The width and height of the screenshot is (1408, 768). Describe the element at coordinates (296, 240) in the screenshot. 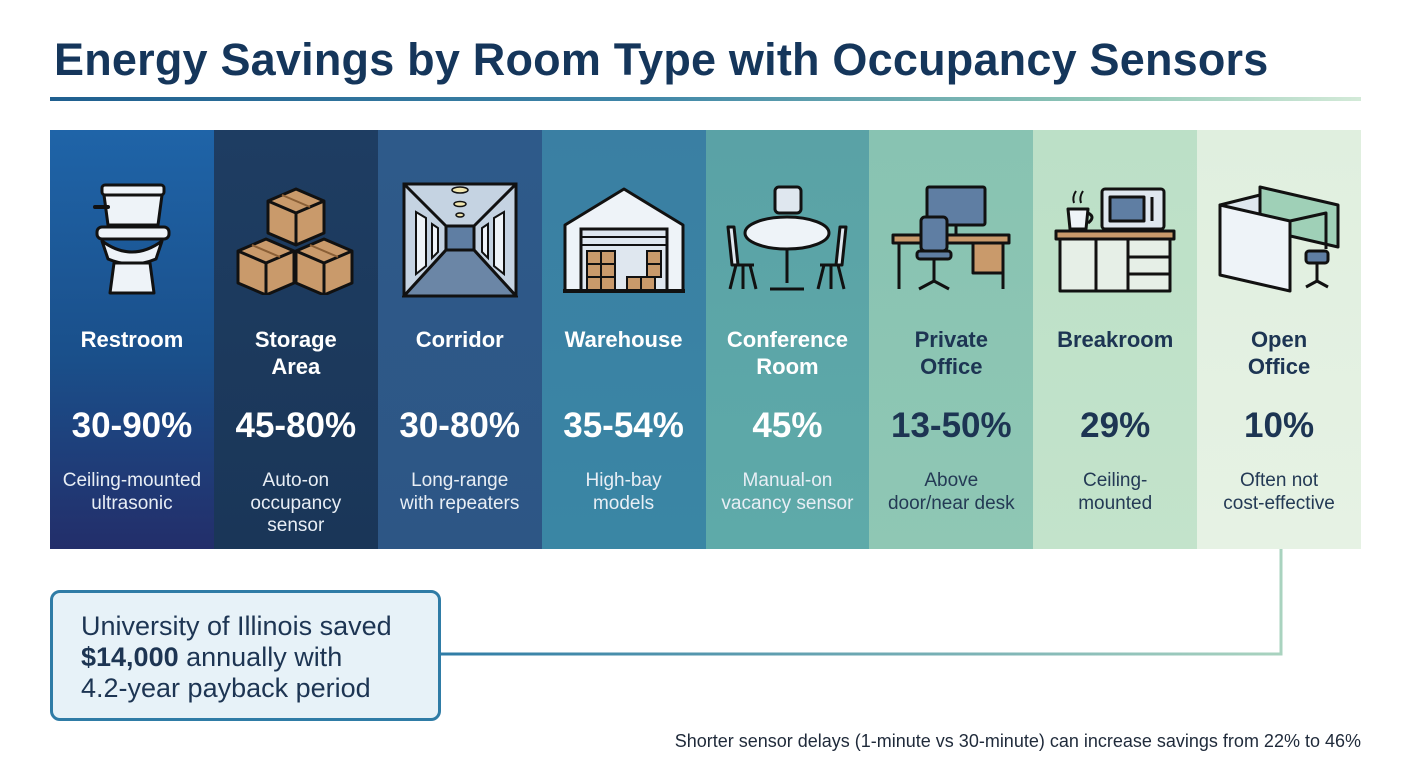

I see `boxes-icon` at that location.